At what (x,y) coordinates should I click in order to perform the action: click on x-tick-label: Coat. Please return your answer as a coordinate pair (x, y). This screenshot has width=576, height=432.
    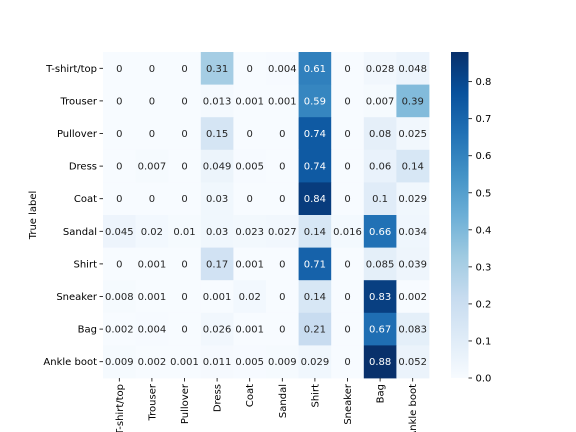
    Looking at the image, I should click on (250, 395).